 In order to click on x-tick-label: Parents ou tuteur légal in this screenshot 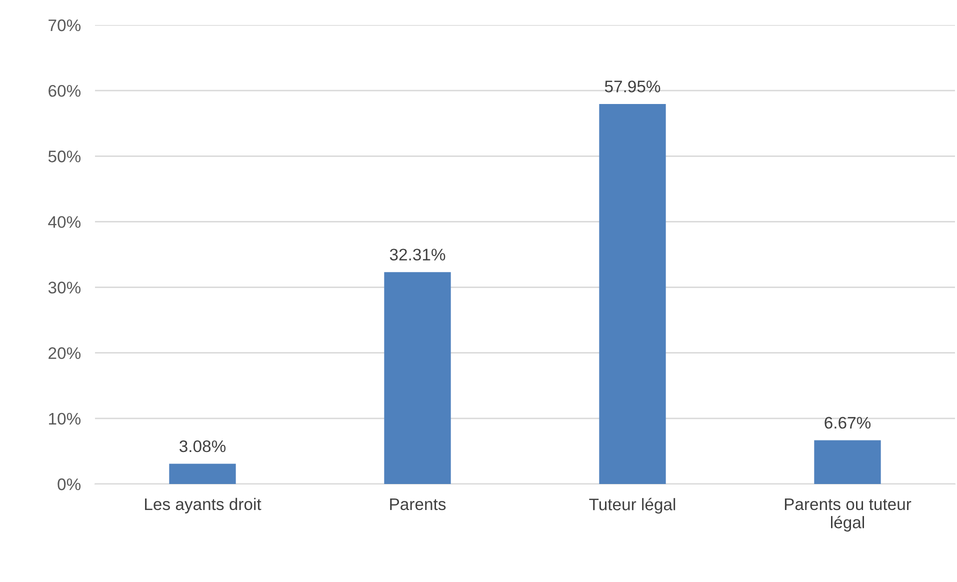, I will do `click(848, 515)`.